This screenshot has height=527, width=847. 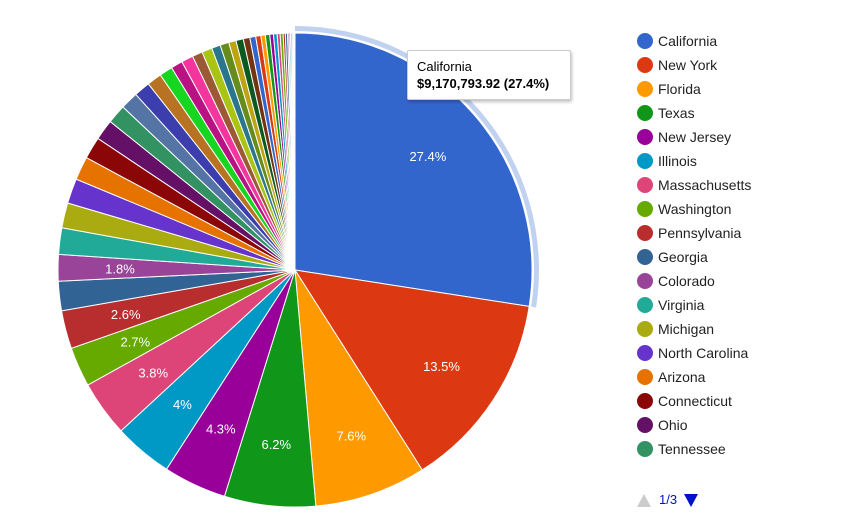 I want to click on slice-percent-label: 7.6%, so click(x=351, y=436).